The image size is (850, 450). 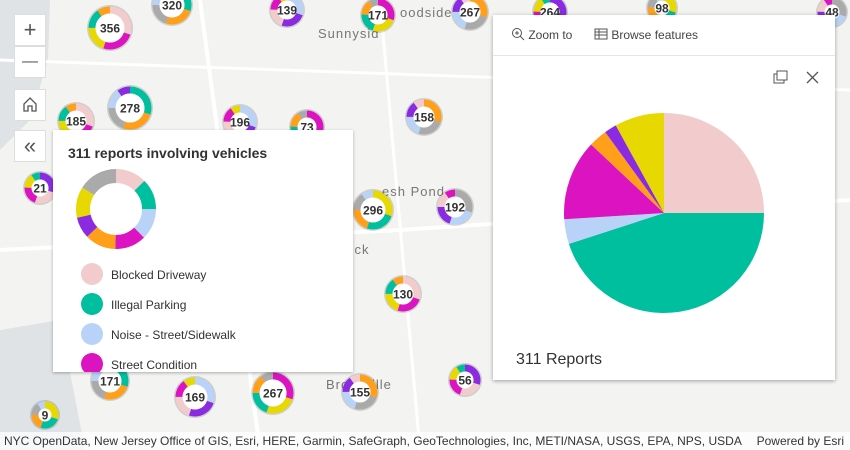 What do you see at coordinates (30, 62) in the screenshot?
I see `zoom-out-button: —` at bounding box center [30, 62].